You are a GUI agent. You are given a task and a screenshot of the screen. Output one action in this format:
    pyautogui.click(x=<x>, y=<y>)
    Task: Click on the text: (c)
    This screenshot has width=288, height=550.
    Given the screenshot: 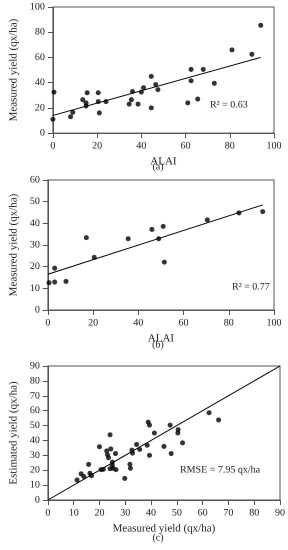 What is the action you would take?
    pyautogui.click(x=158, y=538)
    